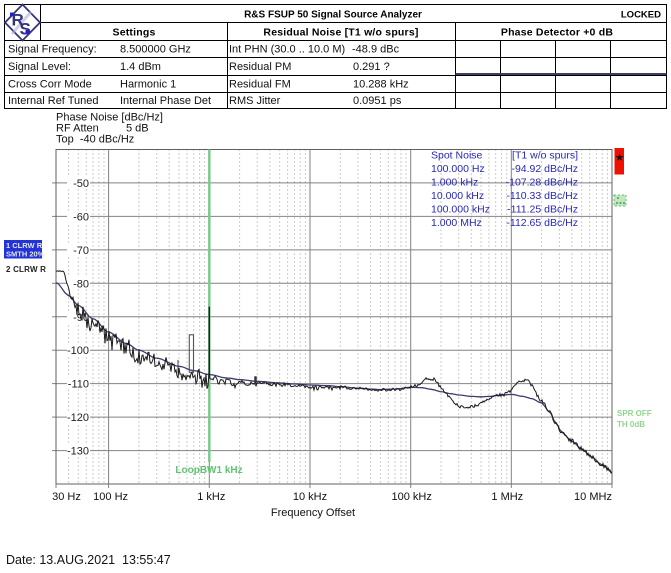 The image size is (671, 573). I want to click on svg-text: 2 CLRW R, so click(26, 269).